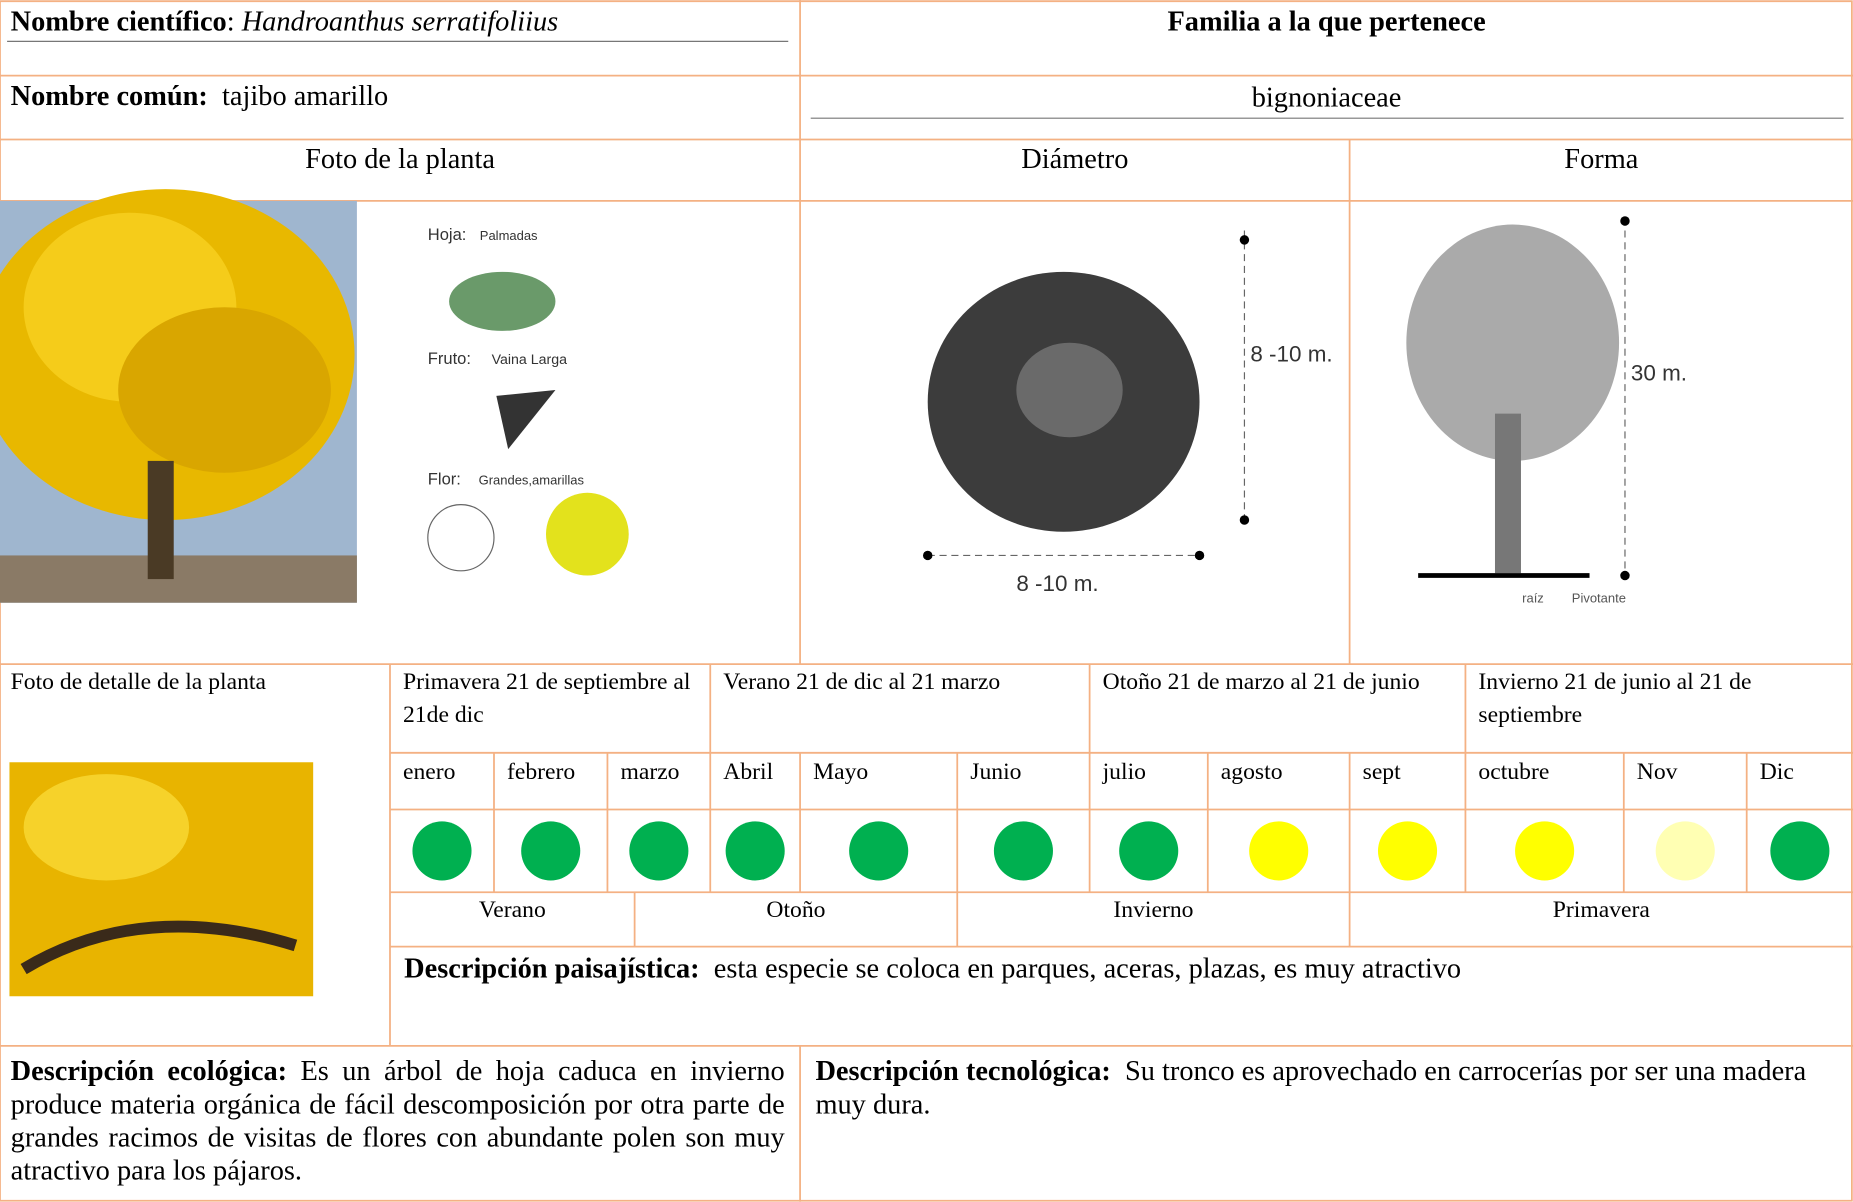  Describe the element at coordinates (546, 698) in the screenshot. I see `season-header: Primavera 21 de septiembre al 21de dic` at that location.